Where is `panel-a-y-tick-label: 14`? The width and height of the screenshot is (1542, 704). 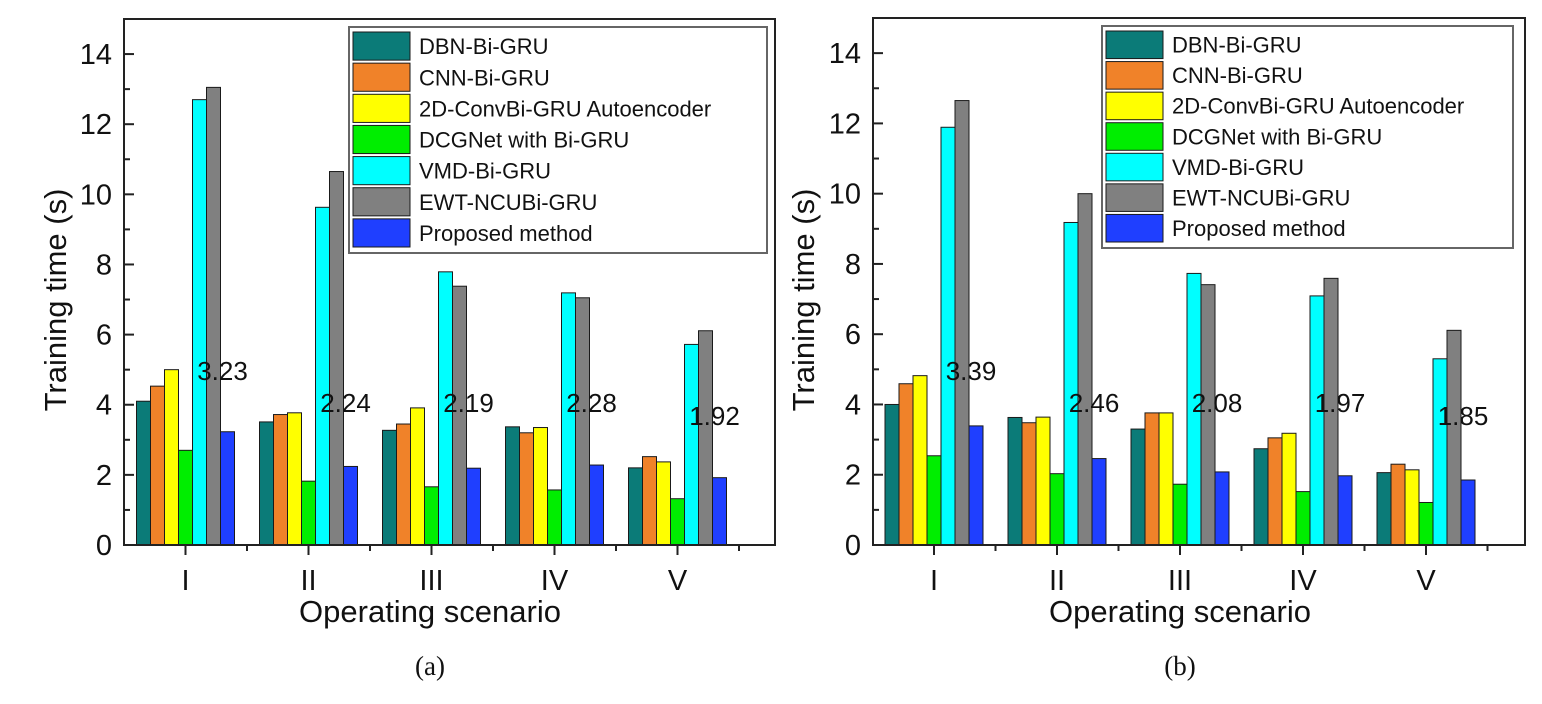 panel-a-y-tick-label: 14 is located at coordinates (96, 55).